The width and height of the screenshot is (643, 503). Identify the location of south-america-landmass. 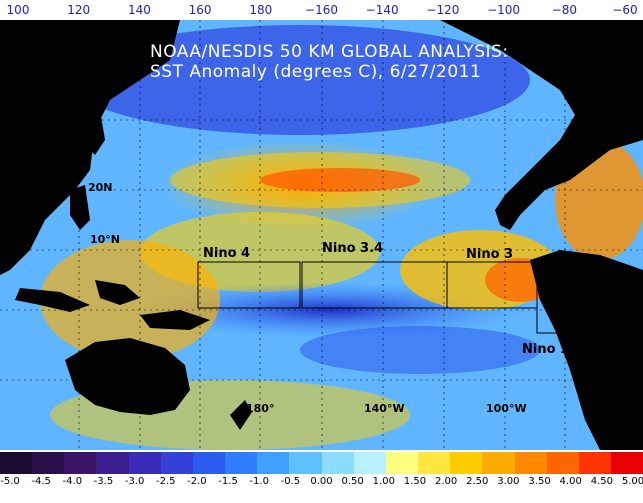
(586, 350).